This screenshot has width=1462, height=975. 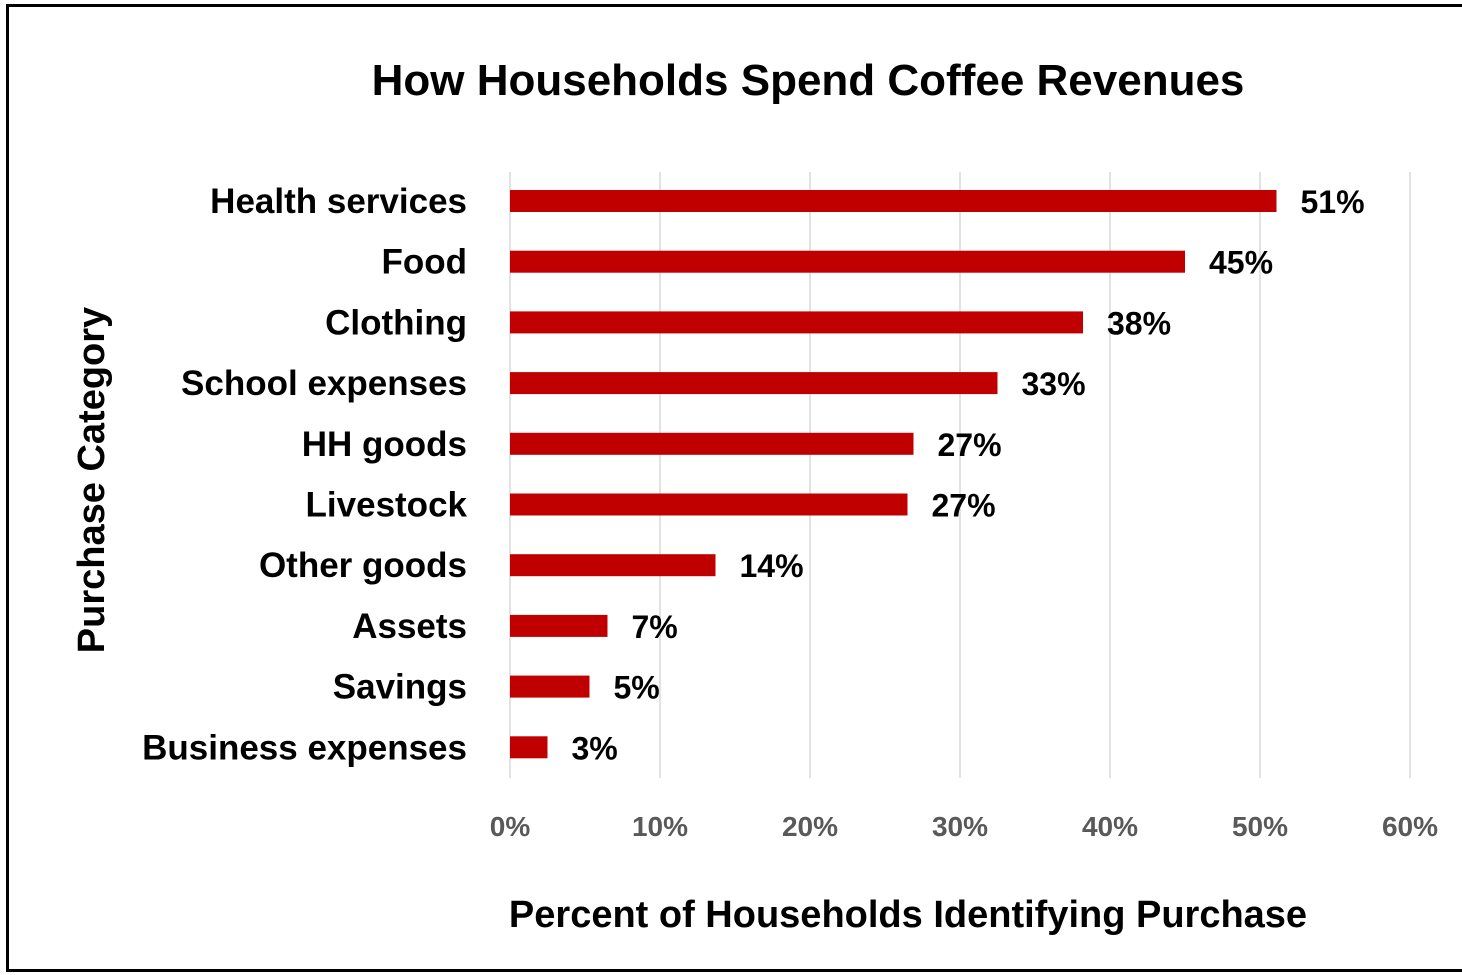 What do you see at coordinates (1410, 826) in the screenshot?
I see `x-tick-label: 60%` at bounding box center [1410, 826].